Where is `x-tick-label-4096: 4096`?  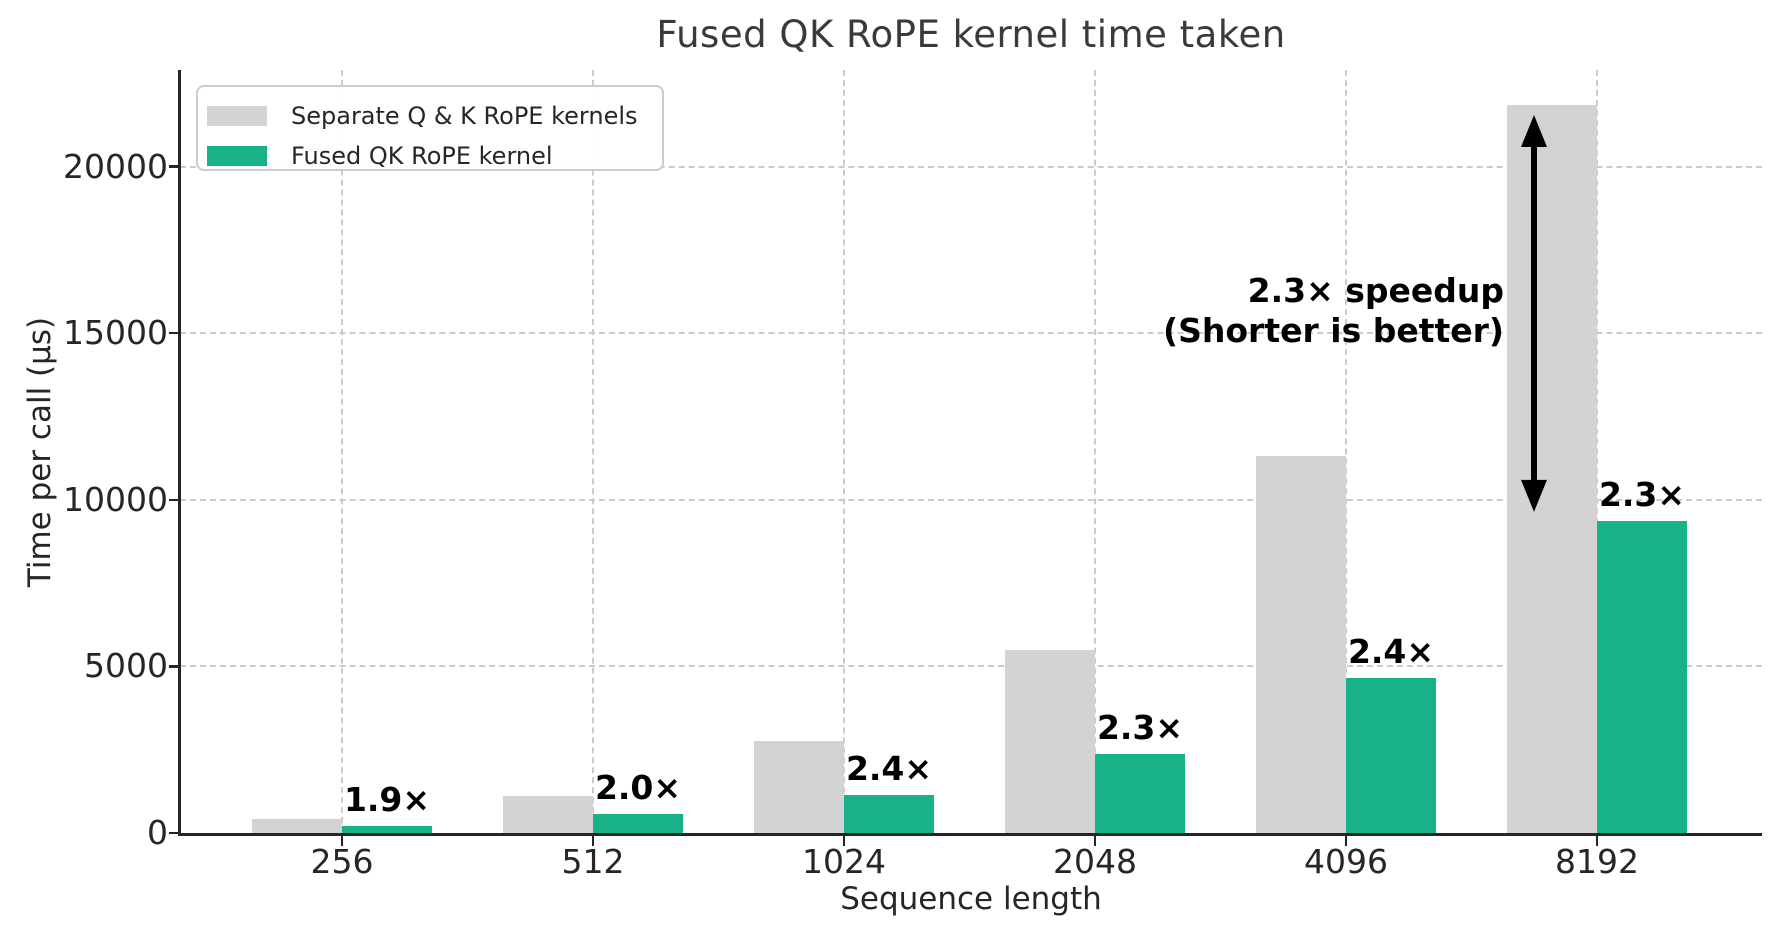 x-tick-label-4096: 4096 is located at coordinates (1346, 861).